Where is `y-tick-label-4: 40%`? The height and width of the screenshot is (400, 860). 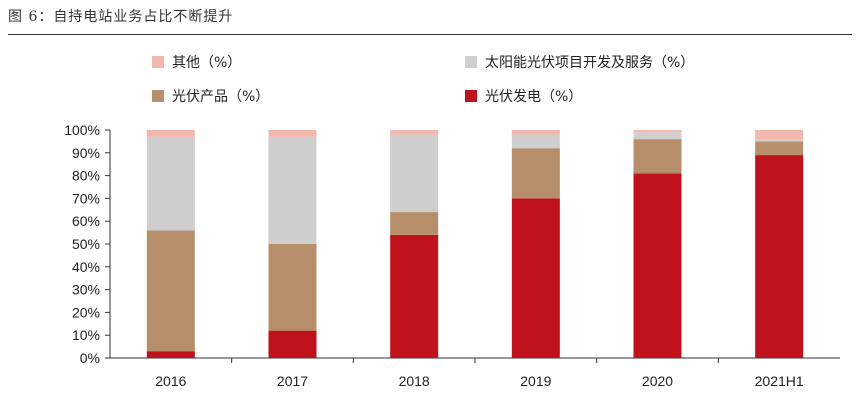
y-tick-label-4: 40% is located at coordinates (86, 267).